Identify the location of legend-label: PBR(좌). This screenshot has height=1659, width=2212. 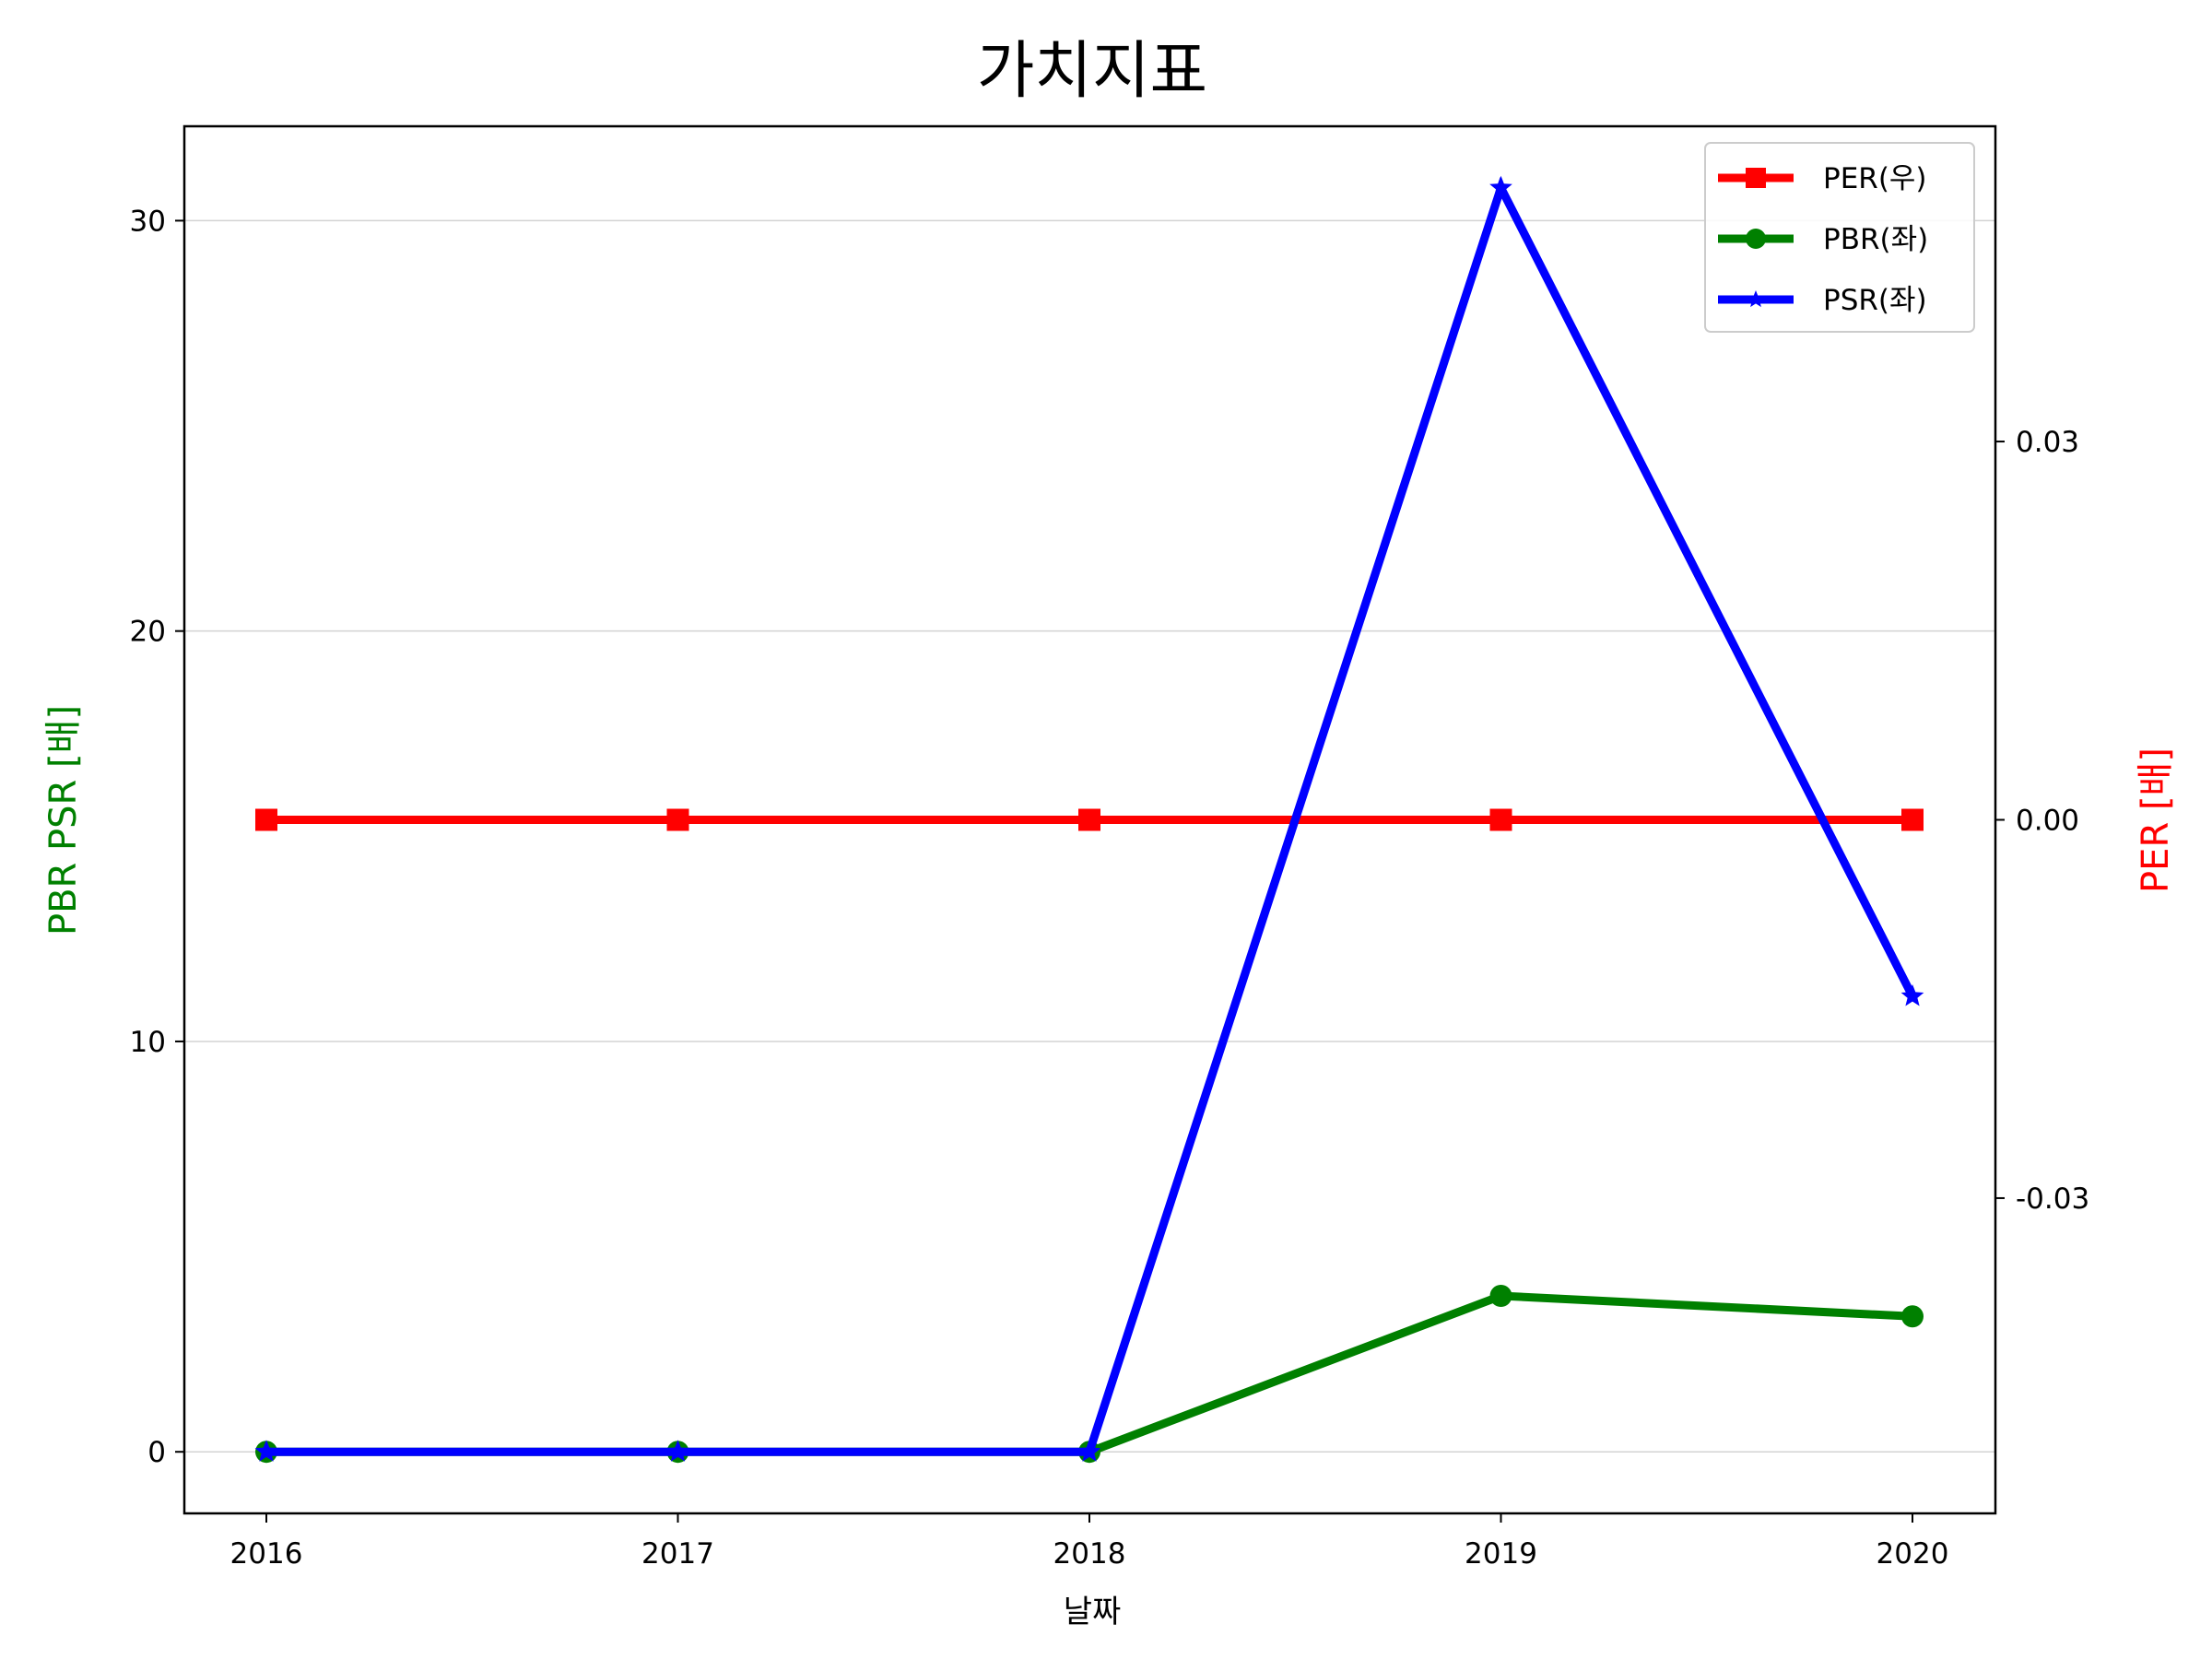
(1875, 239).